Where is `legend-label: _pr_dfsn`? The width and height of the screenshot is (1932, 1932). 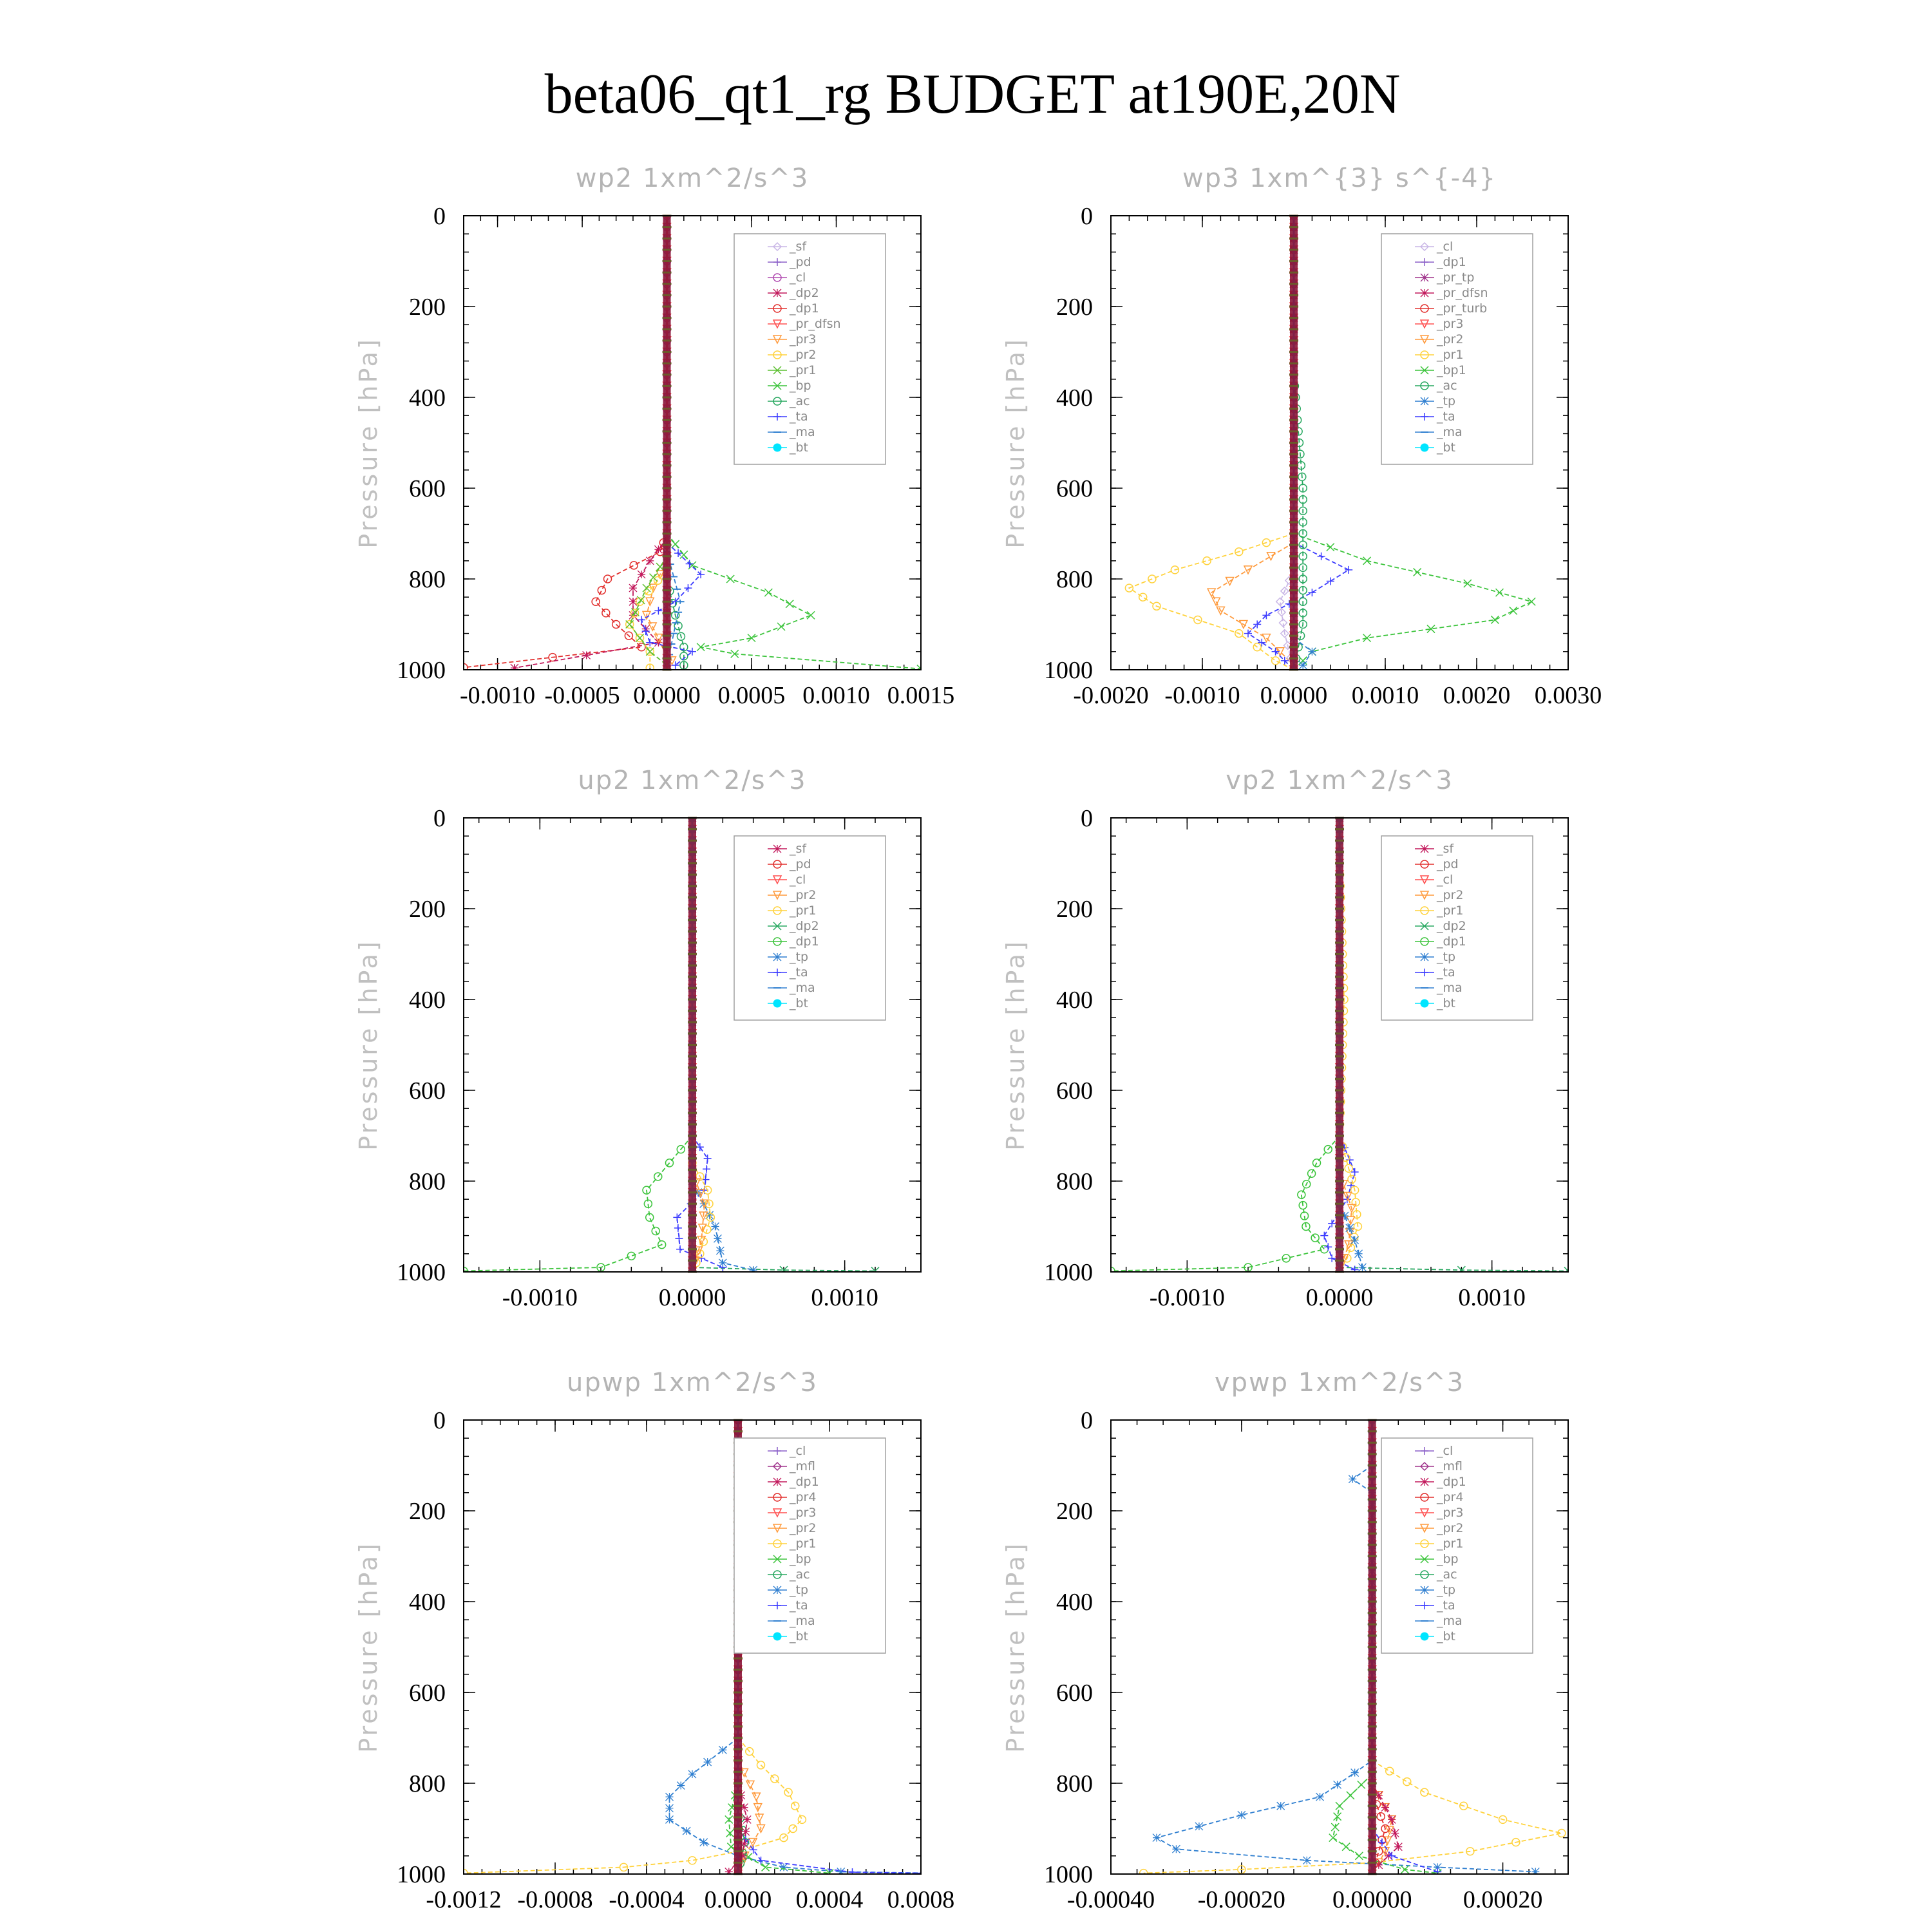 legend-label: _pr_dfsn is located at coordinates (815, 324).